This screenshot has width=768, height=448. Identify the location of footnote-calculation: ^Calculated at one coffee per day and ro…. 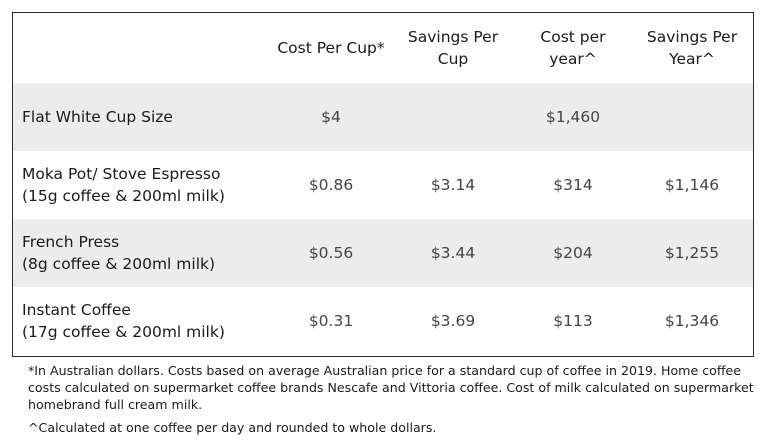
(232, 427).